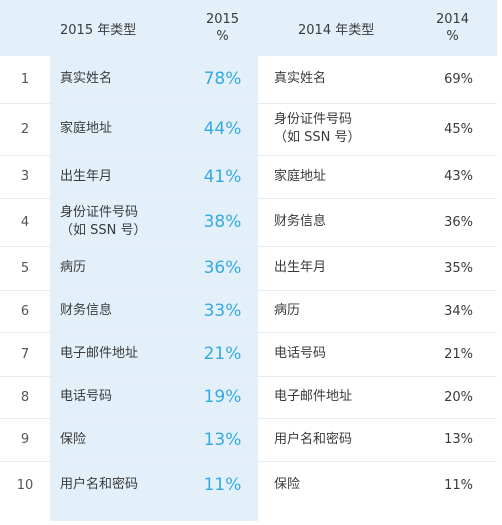 The image size is (502, 525). I want to click on header-pct-2014: 2014 %, so click(452, 28).